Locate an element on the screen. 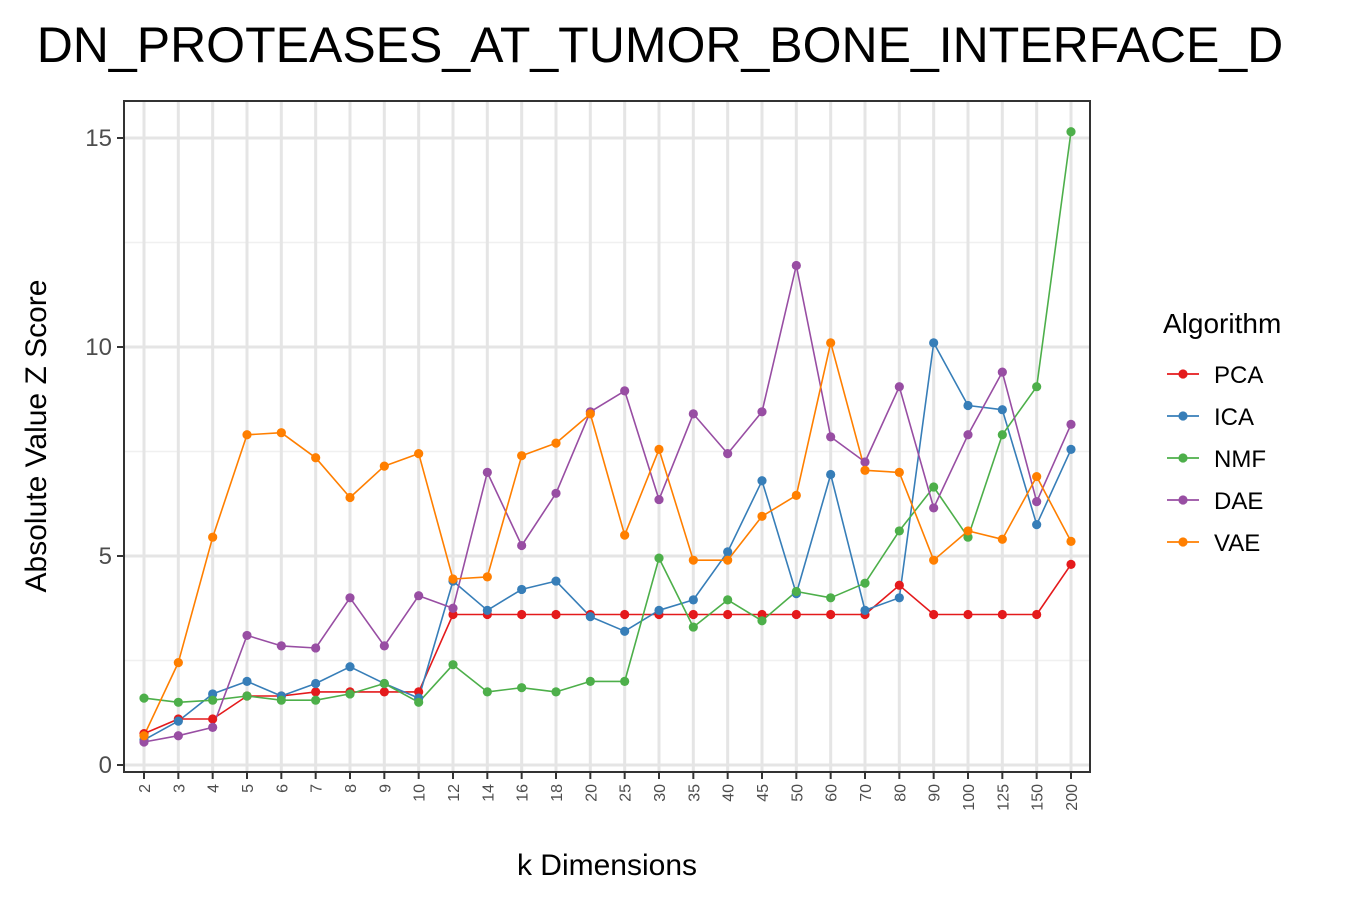 The image size is (1350, 900). x-tick-label: 50 is located at coordinates (797, 793).